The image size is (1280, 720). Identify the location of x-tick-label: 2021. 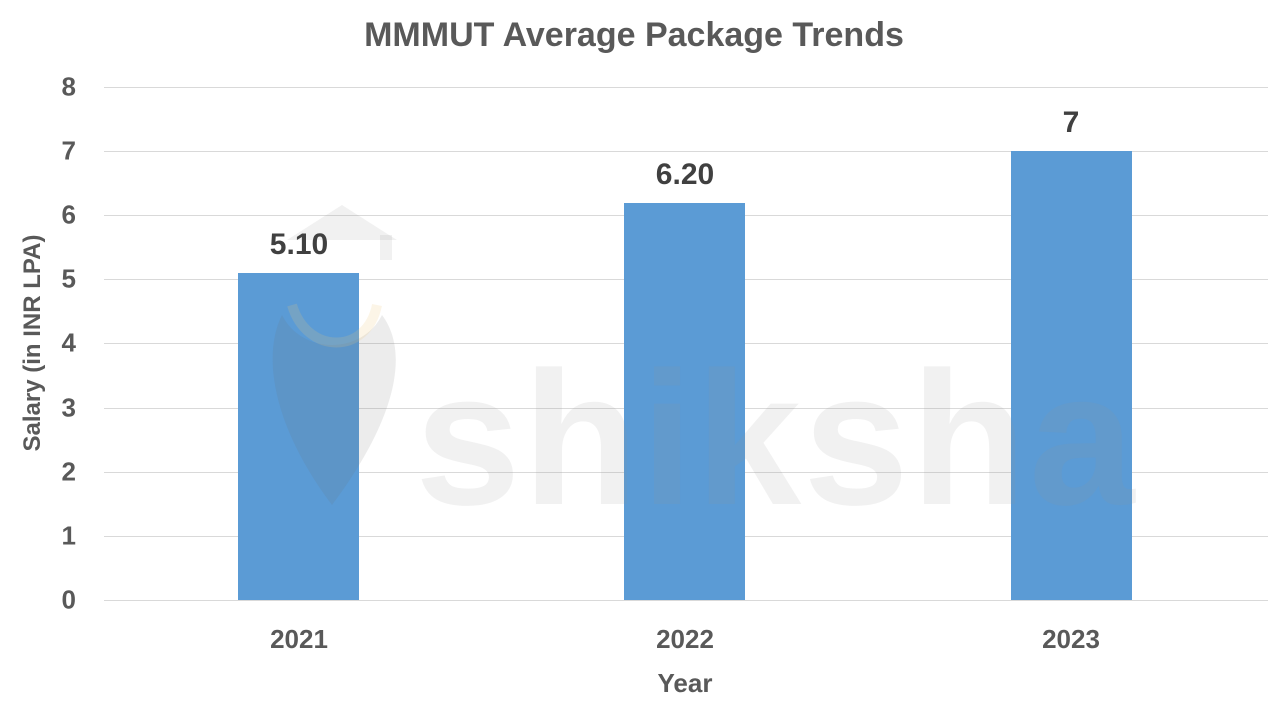
(299, 639).